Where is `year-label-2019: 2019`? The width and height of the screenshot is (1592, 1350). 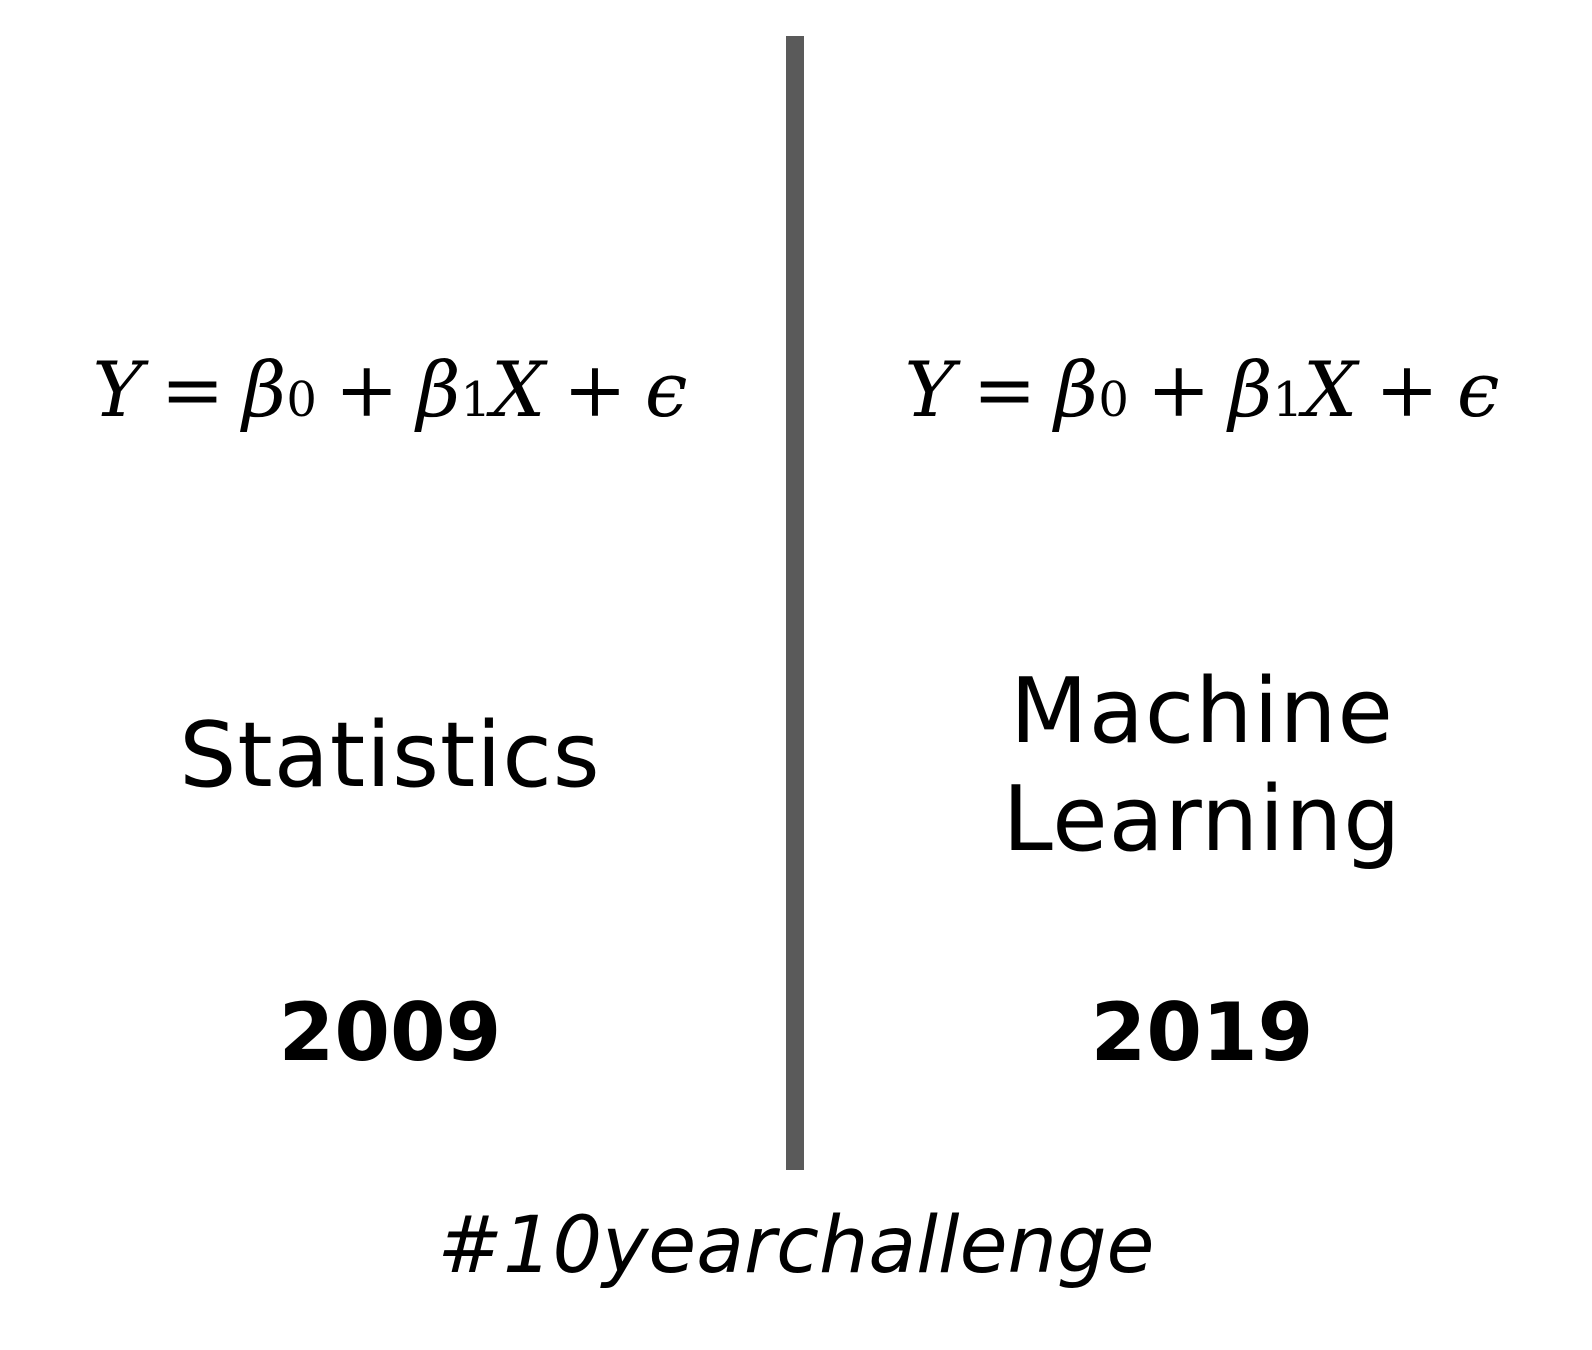 year-label-2019: 2019 is located at coordinates (1202, 1032).